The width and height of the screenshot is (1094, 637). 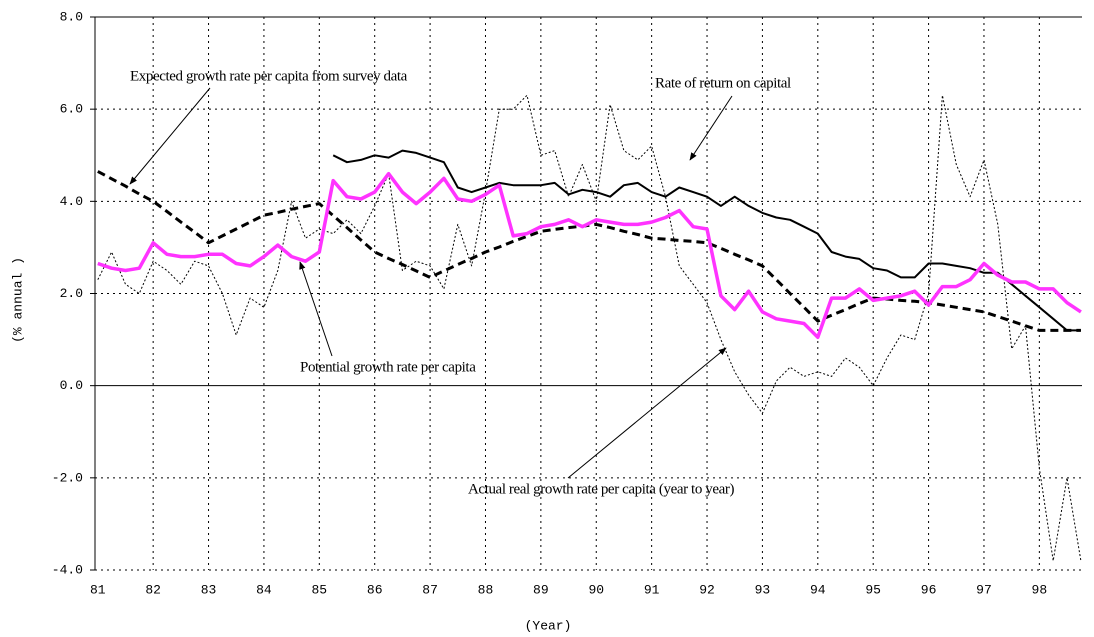 What do you see at coordinates (264, 589) in the screenshot?
I see `x-tick-label: 84` at bounding box center [264, 589].